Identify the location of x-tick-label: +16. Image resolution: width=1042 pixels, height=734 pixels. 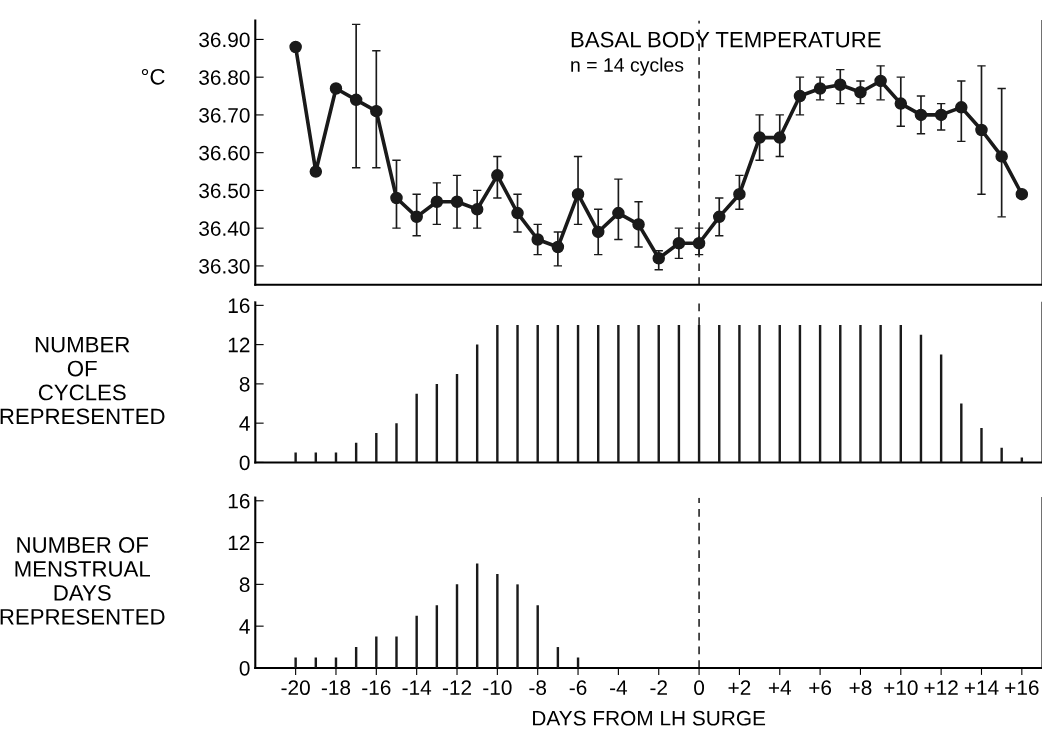
(1022, 688).